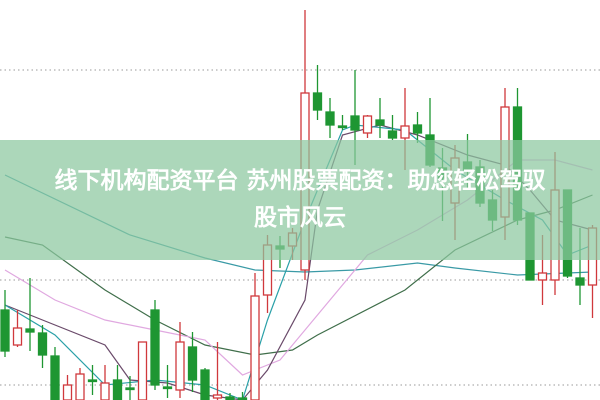 This screenshot has height=400, width=600. Describe the element at coordinates (300, 218) in the screenshot. I see `title-line-2: 股市风云` at that location.